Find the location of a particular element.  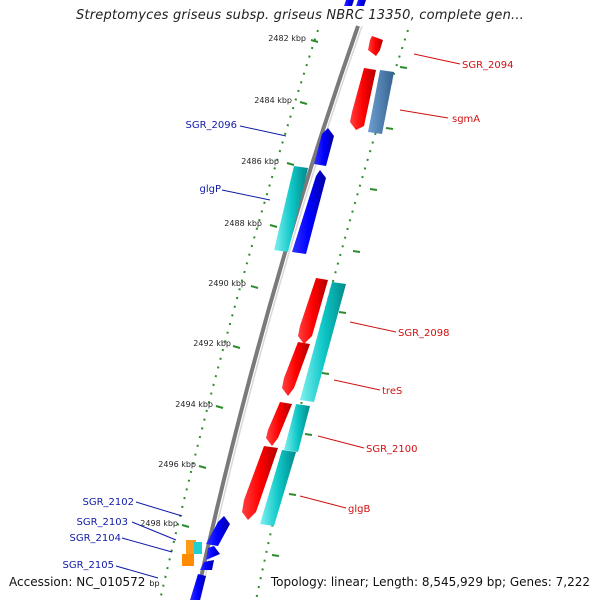

label-sgr2100: SGR_2100 is located at coordinates (392, 449).